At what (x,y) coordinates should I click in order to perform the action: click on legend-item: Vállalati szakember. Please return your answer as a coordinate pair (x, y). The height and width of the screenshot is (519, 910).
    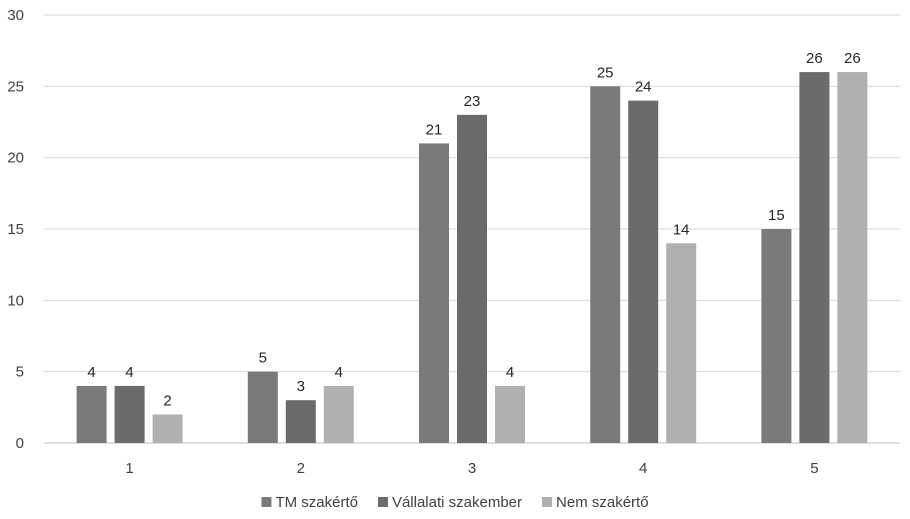
    Looking at the image, I should click on (449, 502).